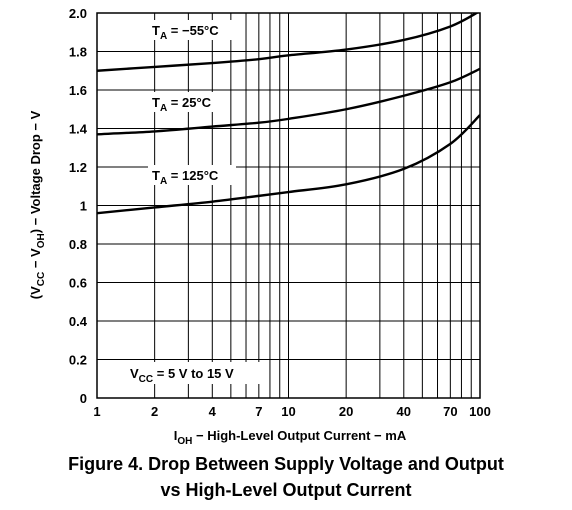 The width and height of the screenshot is (572, 510). Describe the element at coordinates (154, 411) in the screenshot. I see `x-tick-label-1: 2` at that location.